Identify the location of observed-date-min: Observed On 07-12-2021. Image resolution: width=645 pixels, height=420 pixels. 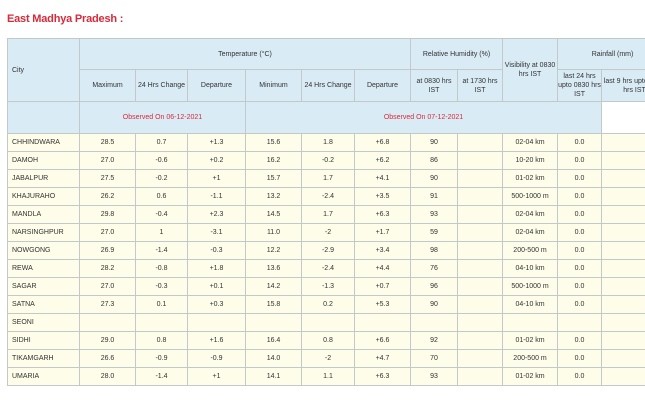
(423, 117).